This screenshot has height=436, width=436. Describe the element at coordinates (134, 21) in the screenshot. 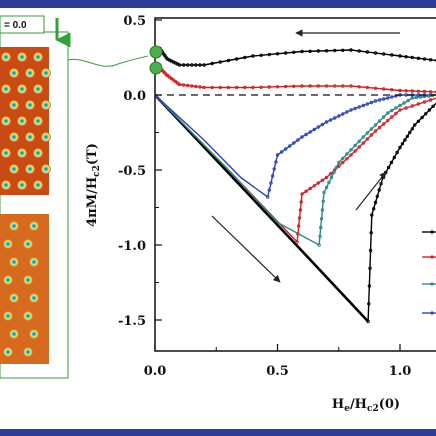

I see `y-tick-label: 0.5` at that location.